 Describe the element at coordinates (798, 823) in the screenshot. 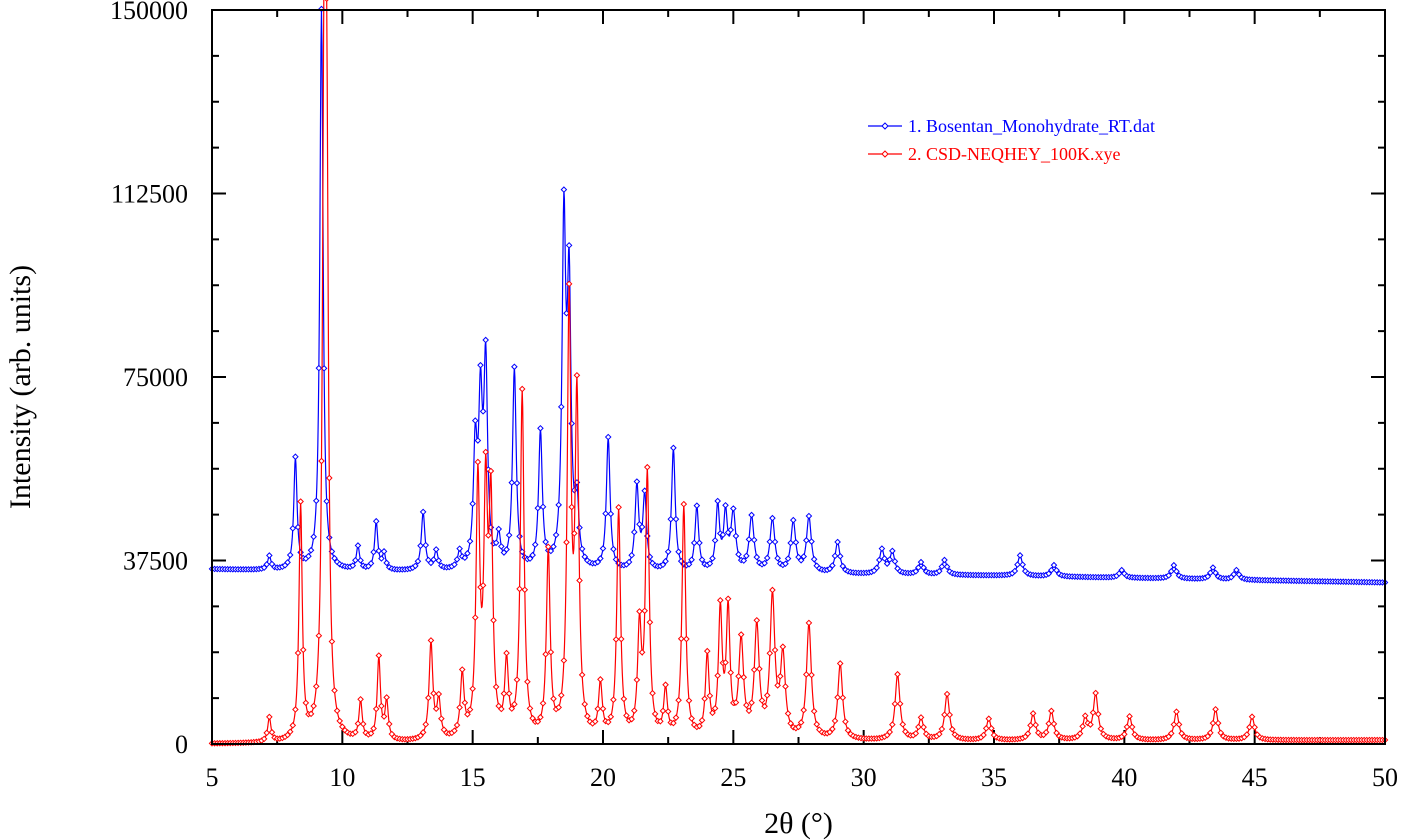

I see `x-axis-title: 2θ (°)` at that location.